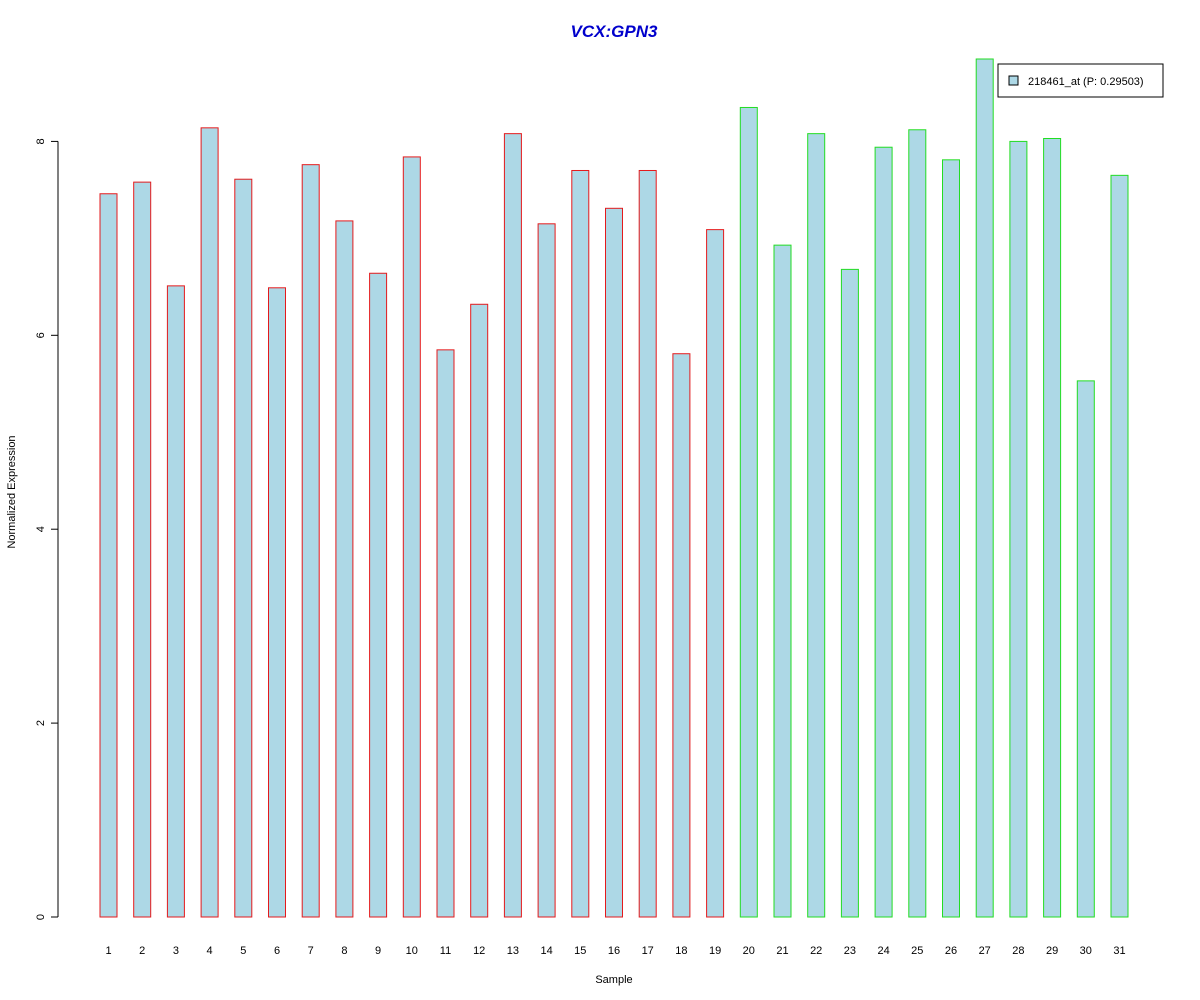  Describe the element at coordinates (1052, 951) in the screenshot. I see `x-tick-label: 29` at that location.